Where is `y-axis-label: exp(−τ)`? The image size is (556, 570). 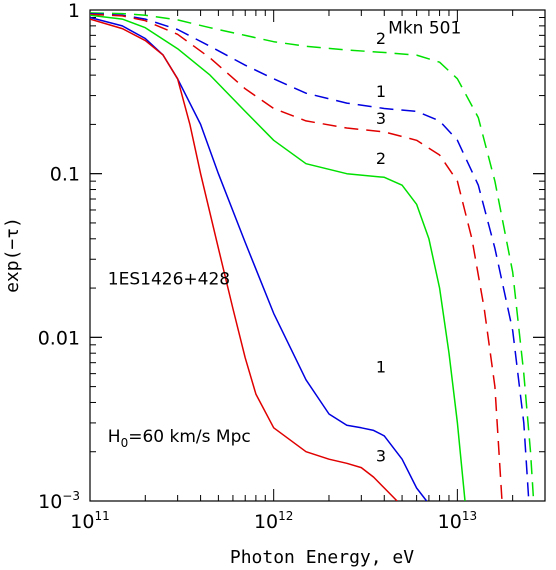 y-axis-label: exp(−τ) is located at coordinates (12, 255).